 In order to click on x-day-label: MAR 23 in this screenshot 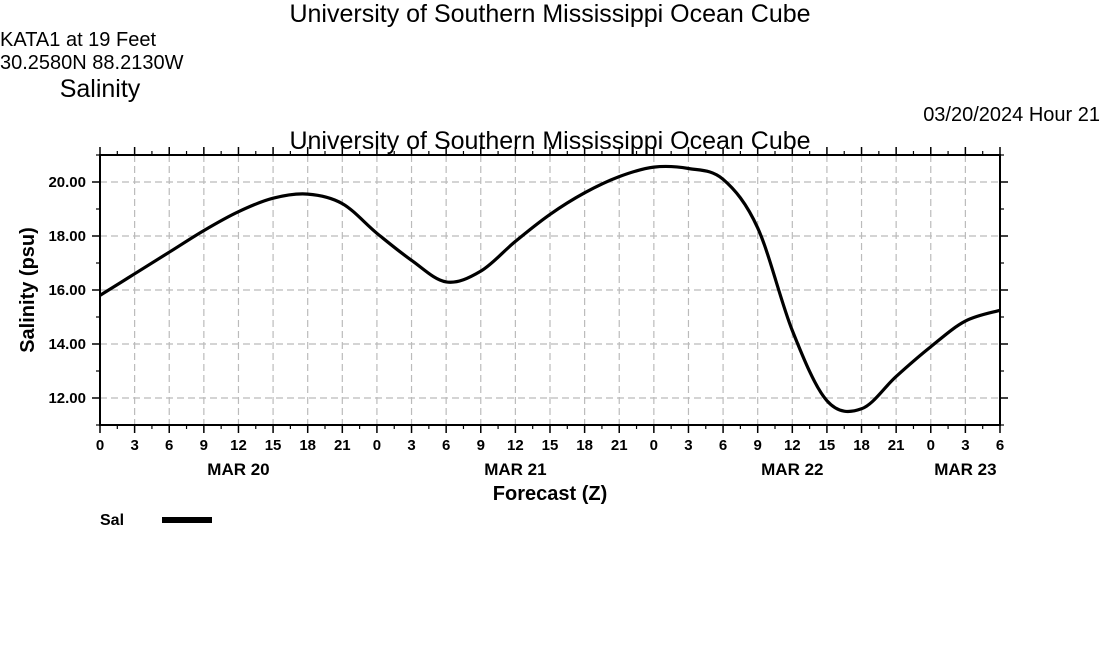, I will do `click(965, 469)`.